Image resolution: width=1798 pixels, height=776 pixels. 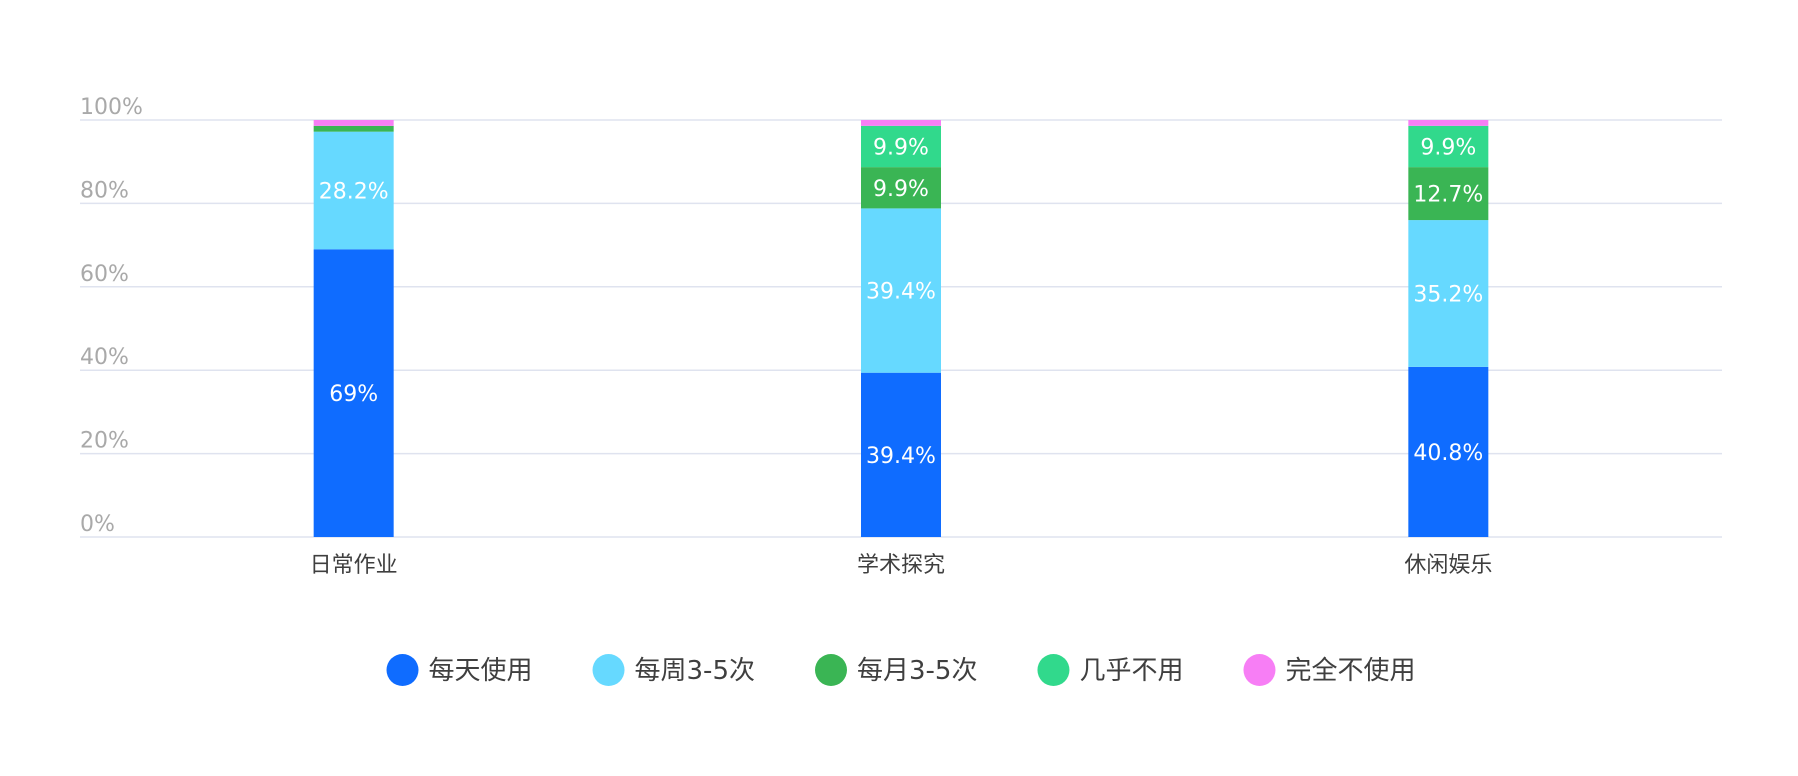 I want to click on legend-item: 每周3-5次, so click(x=673, y=670).